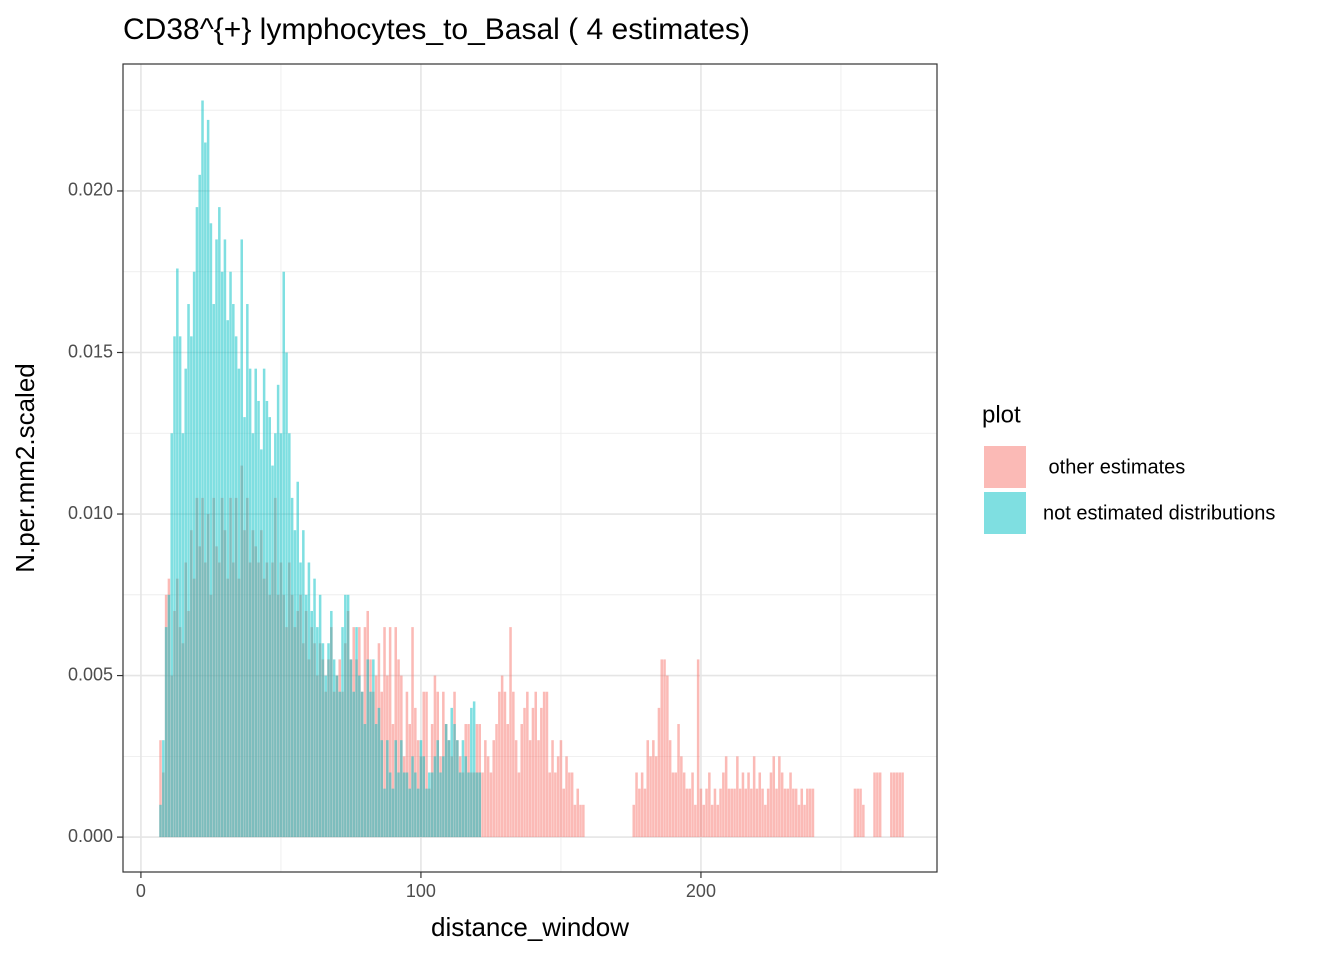 Image resolution: width=1344 pixels, height=960 pixels. I want to click on y-tick-label: 0.005, so click(90, 674).